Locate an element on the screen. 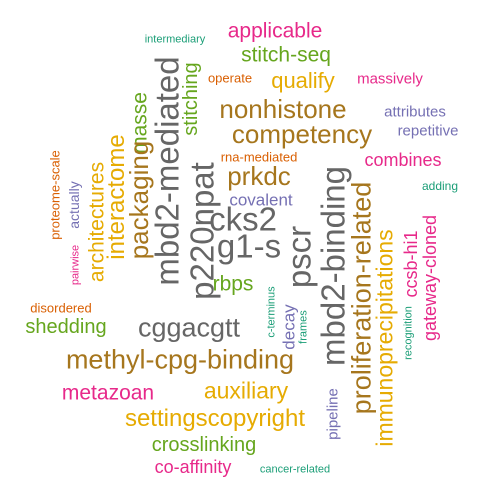  word-architectures: architectures is located at coordinates (97, 222).